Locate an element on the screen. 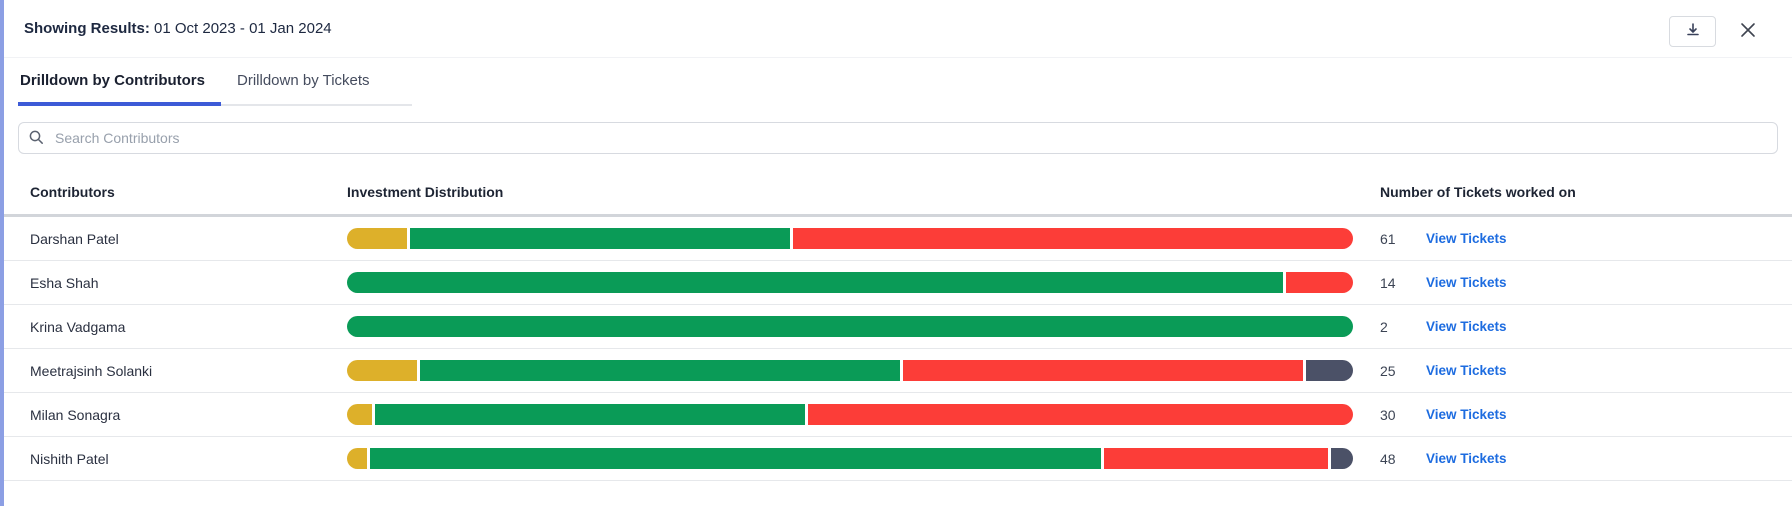 Image resolution: width=1792 pixels, height=506 pixels. ticket-count: 48 is located at coordinates (1388, 458).